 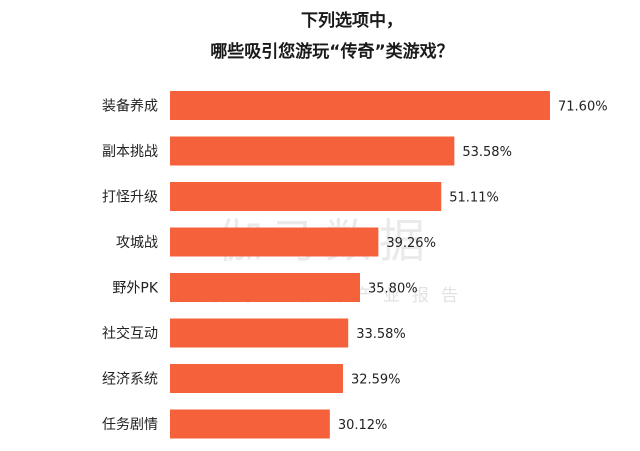 What do you see at coordinates (376, 380) in the screenshot?
I see `value-label-7: 32.59%` at bounding box center [376, 380].